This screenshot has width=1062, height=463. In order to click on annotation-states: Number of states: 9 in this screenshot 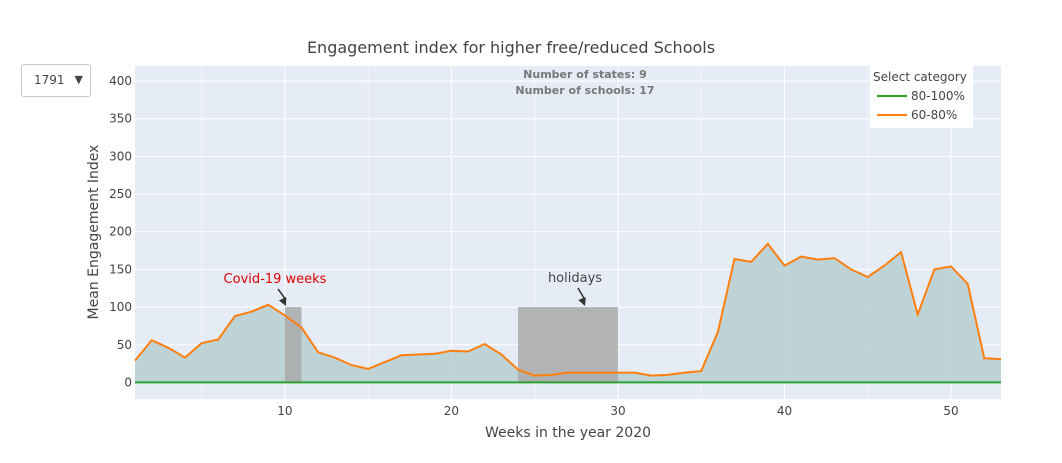, I will do `click(585, 74)`.